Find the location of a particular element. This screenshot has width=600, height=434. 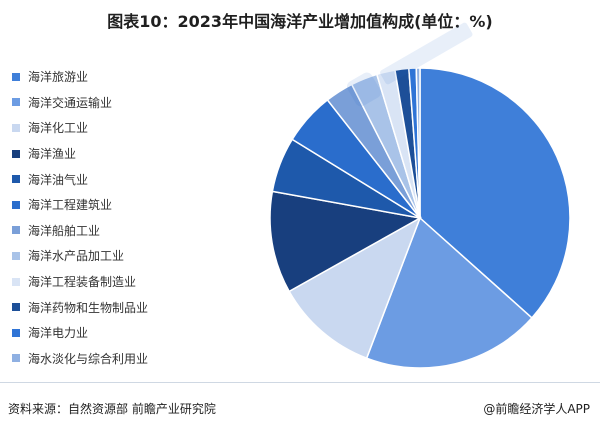

footer-divider is located at coordinates (300, 382).